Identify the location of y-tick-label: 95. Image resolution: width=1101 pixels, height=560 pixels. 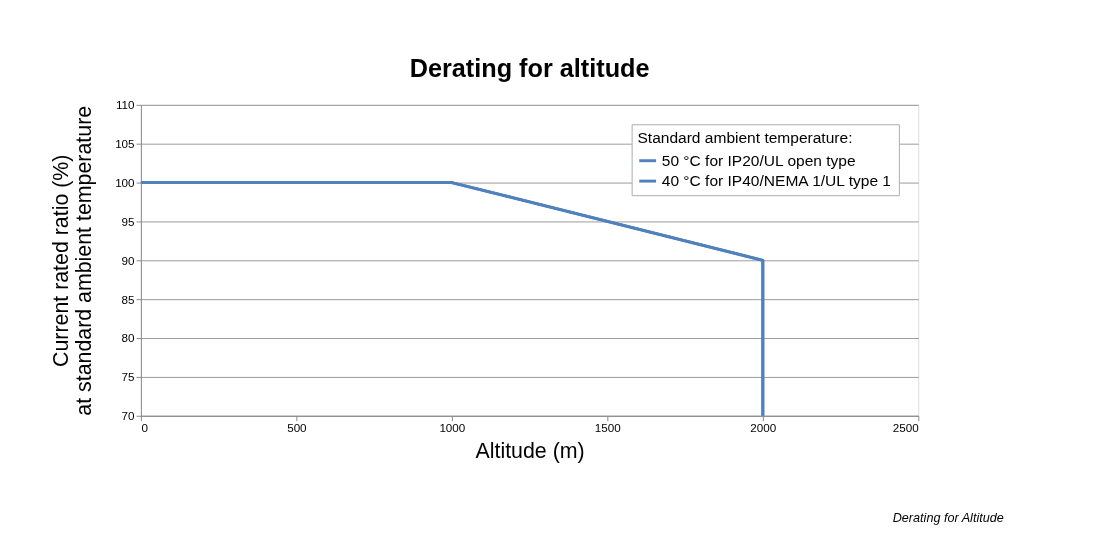
(128, 221).